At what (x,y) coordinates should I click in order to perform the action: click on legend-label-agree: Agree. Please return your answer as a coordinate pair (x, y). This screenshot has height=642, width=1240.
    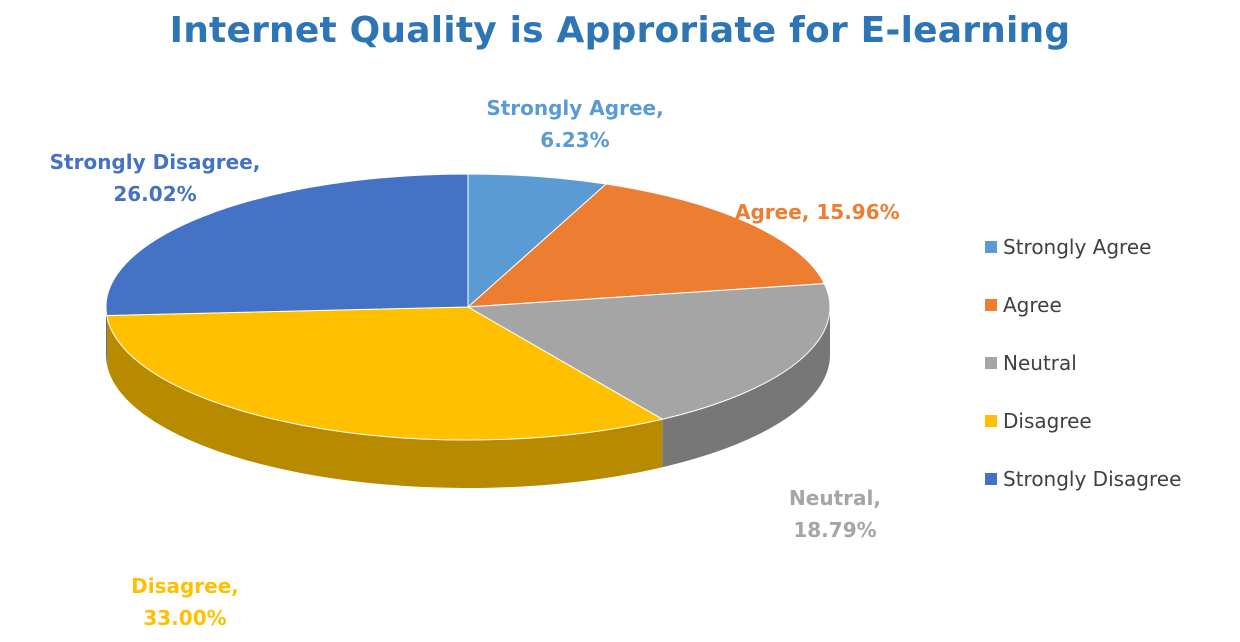
    Looking at the image, I should click on (1032, 305).